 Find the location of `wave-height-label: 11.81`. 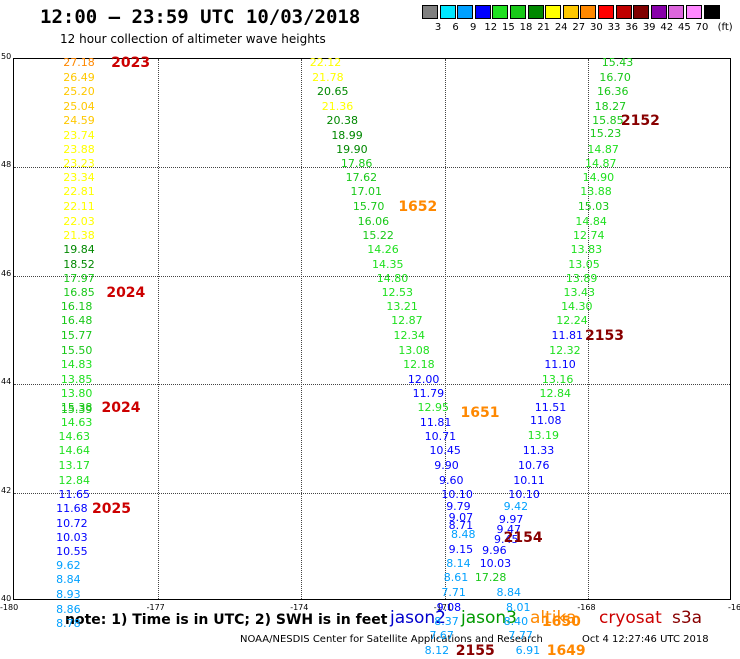

wave-height-label: 11.81 is located at coordinates (567, 336).